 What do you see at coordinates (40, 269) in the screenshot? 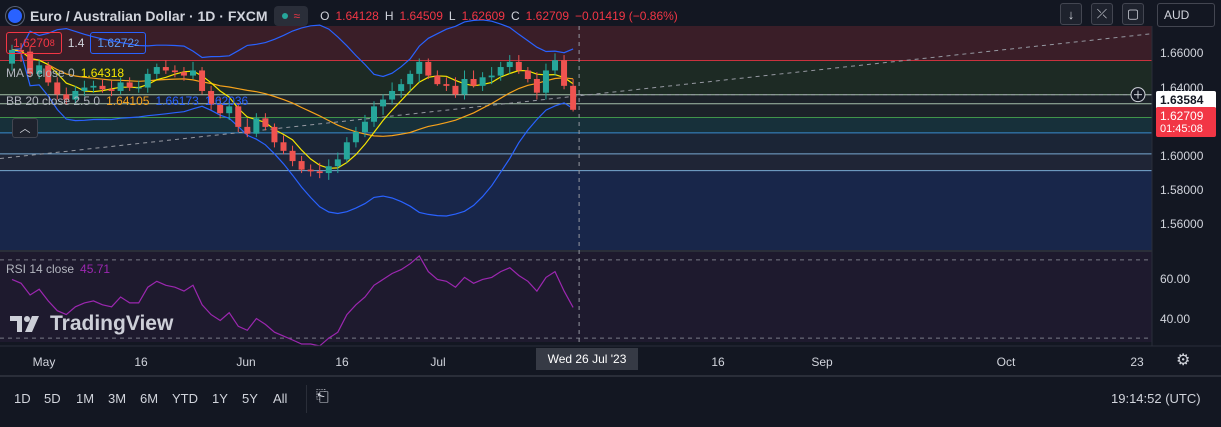
I see `rsi-legend-label: RSI 14 close` at bounding box center [40, 269].